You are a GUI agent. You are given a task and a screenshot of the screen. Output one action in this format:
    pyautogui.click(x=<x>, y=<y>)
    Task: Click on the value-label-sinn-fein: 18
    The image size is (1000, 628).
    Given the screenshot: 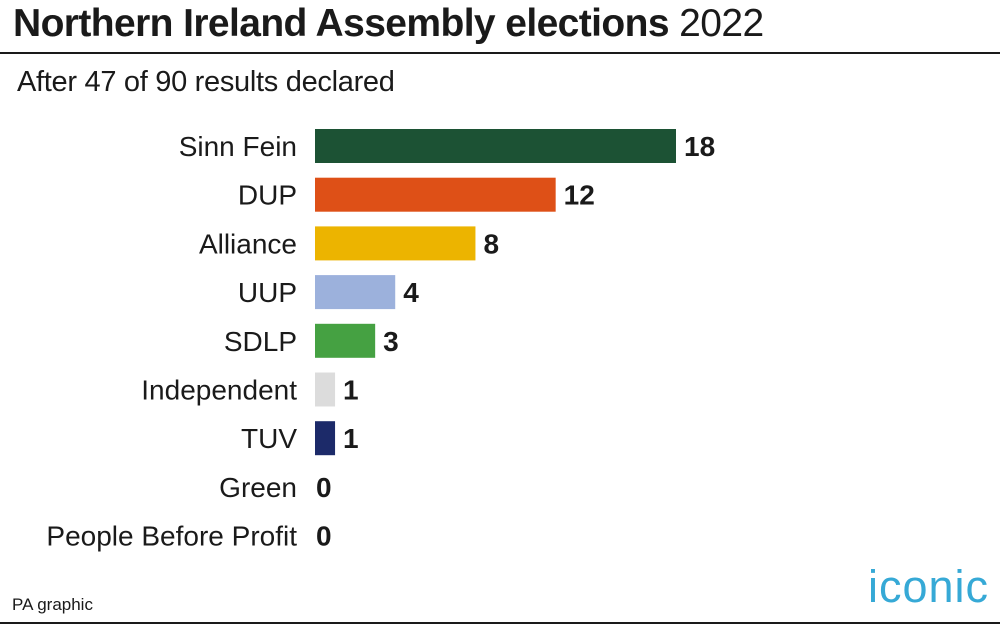 What is the action you would take?
    pyautogui.click(x=699, y=146)
    